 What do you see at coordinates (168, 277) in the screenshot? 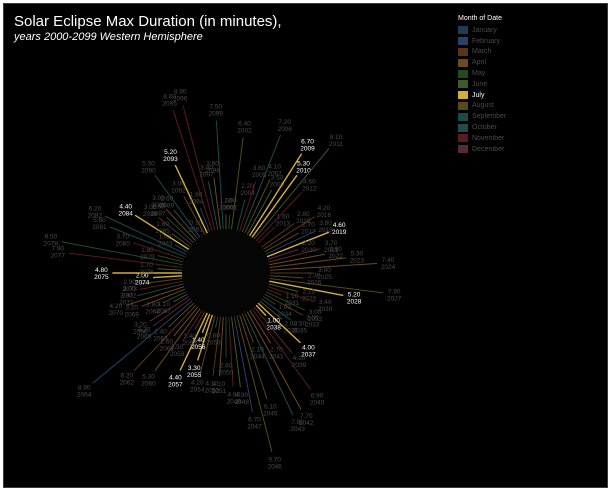
I see `spoke-2074` at bounding box center [168, 277].